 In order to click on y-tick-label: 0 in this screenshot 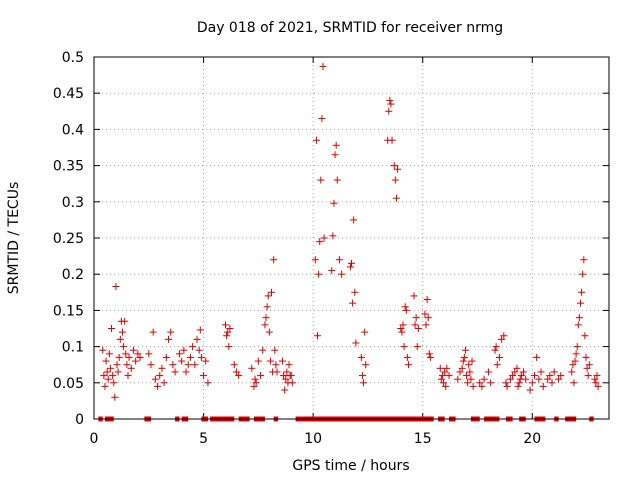, I will do `click(79, 420)`.